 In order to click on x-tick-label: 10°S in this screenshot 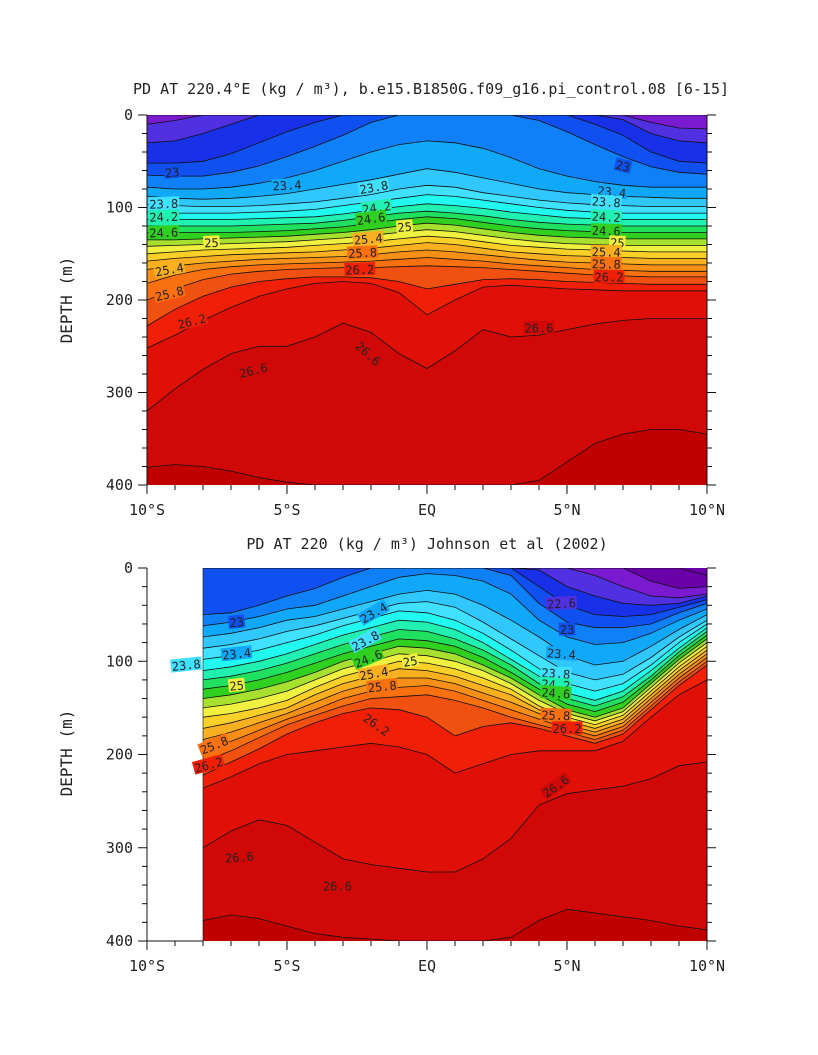, I will do `click(147, 510)`.